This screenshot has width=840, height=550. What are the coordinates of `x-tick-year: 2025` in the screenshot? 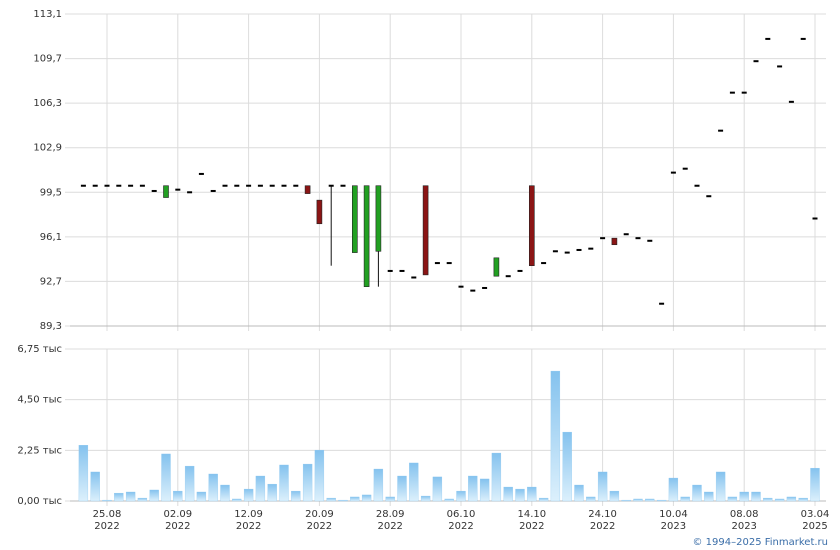 It's located at (814, 526).